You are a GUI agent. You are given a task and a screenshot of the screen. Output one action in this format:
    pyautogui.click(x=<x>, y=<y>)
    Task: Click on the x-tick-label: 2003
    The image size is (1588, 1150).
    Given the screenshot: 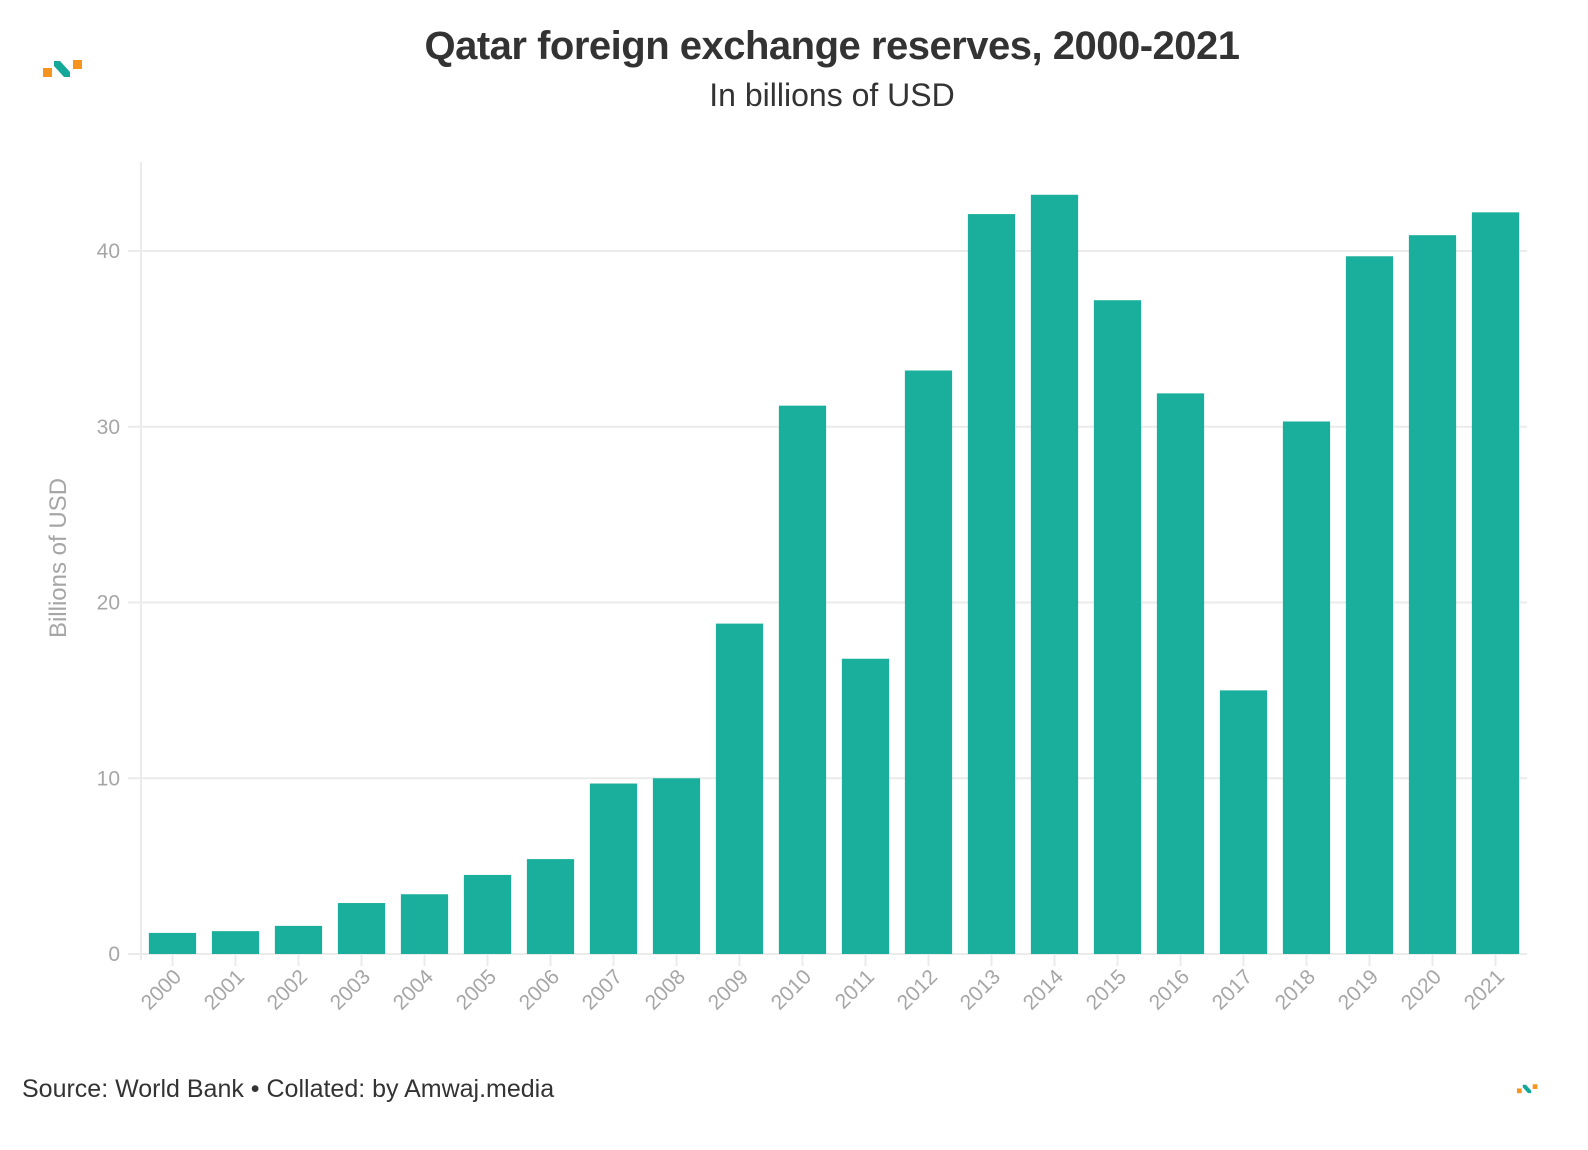 What is the action you would take?
    pyautogui.click(x=350, y=989)
    